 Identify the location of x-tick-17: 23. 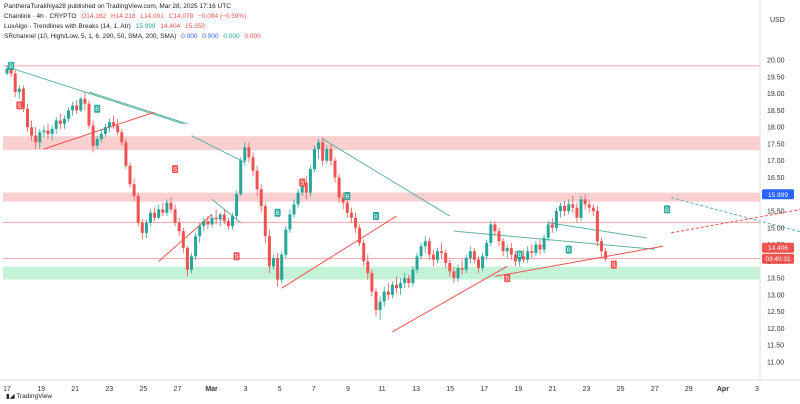
(587, 389).